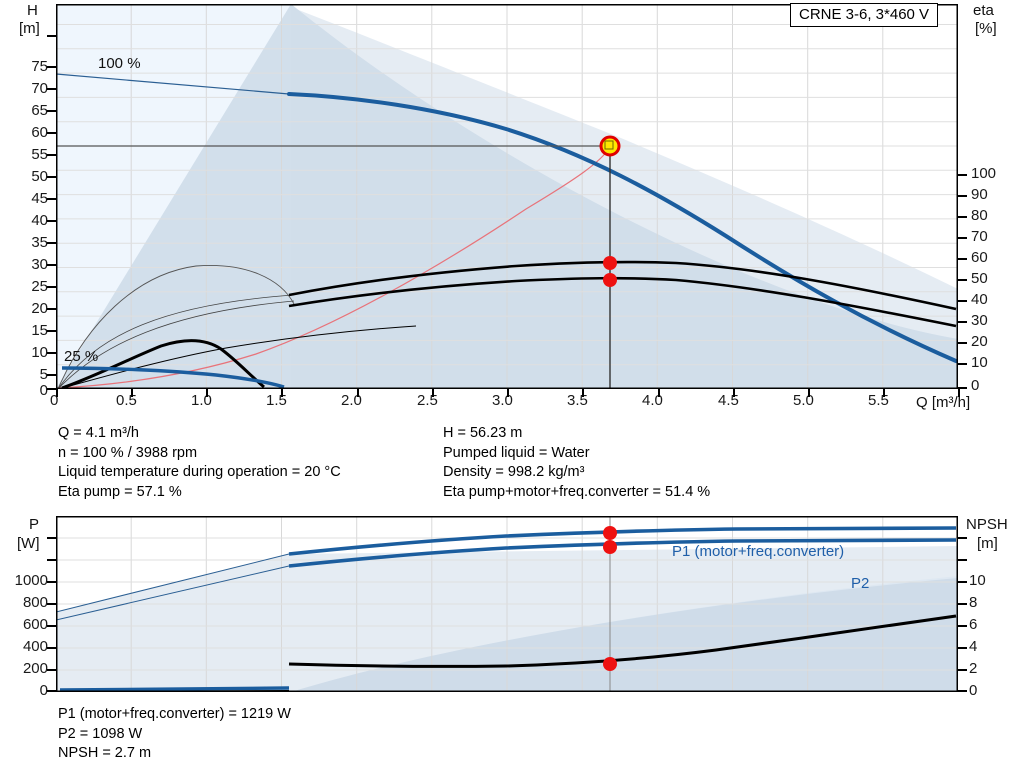  What do you see at coordinates (973, 668) in the screenshot?
I see `chart2-npsh-tick-2: 2` at bounding box center [973, 668].